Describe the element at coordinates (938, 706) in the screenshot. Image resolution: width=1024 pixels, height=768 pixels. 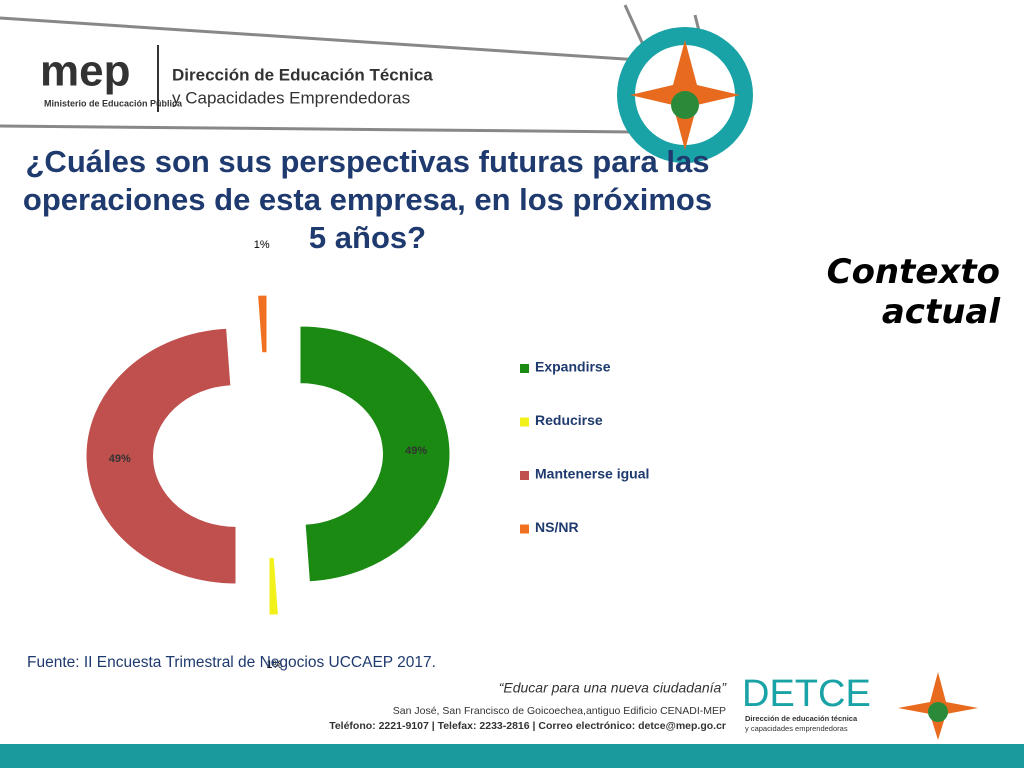
I see `footer-logo` at that location.